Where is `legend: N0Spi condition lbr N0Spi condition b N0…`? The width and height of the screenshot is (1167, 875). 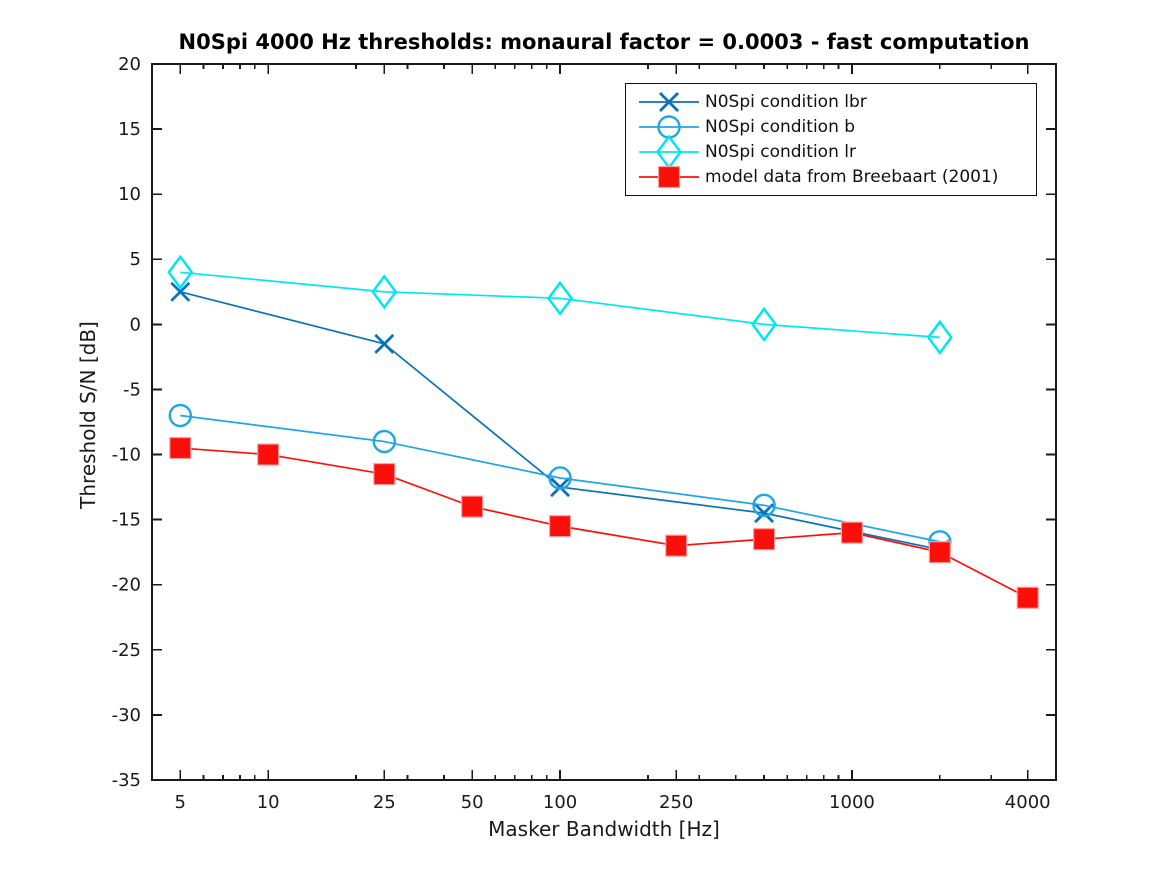
legend: N0Spi condition lbr N0Spi condition b N0… is located at coordinates (831, 139).